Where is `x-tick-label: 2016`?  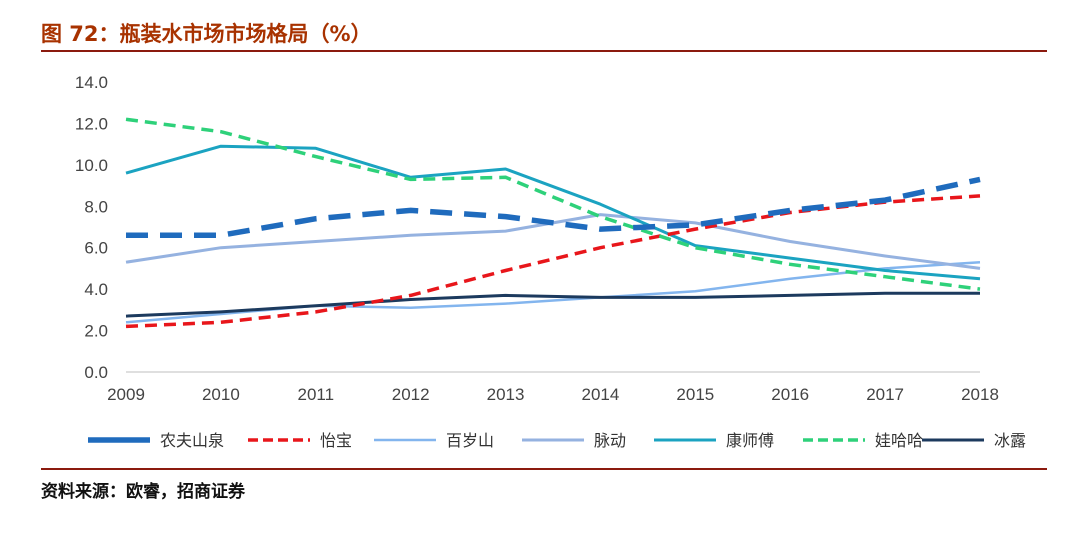
x-tick-label: 2016 is located at coordinates (790, 394).